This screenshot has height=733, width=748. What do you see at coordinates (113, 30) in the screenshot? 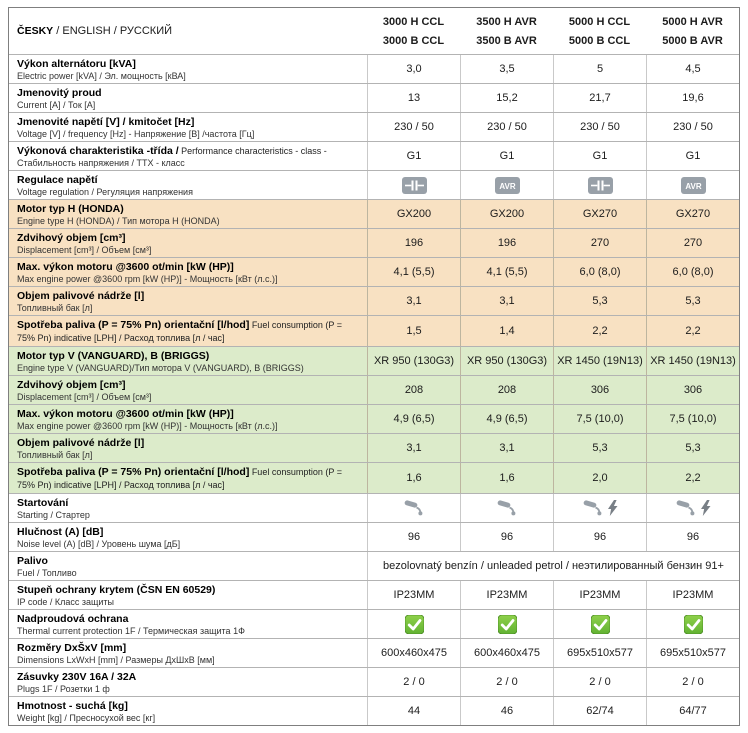
I see `language-title-rest: / ENGLISH / РУССКИЙ` at bounding box center [113, 30].